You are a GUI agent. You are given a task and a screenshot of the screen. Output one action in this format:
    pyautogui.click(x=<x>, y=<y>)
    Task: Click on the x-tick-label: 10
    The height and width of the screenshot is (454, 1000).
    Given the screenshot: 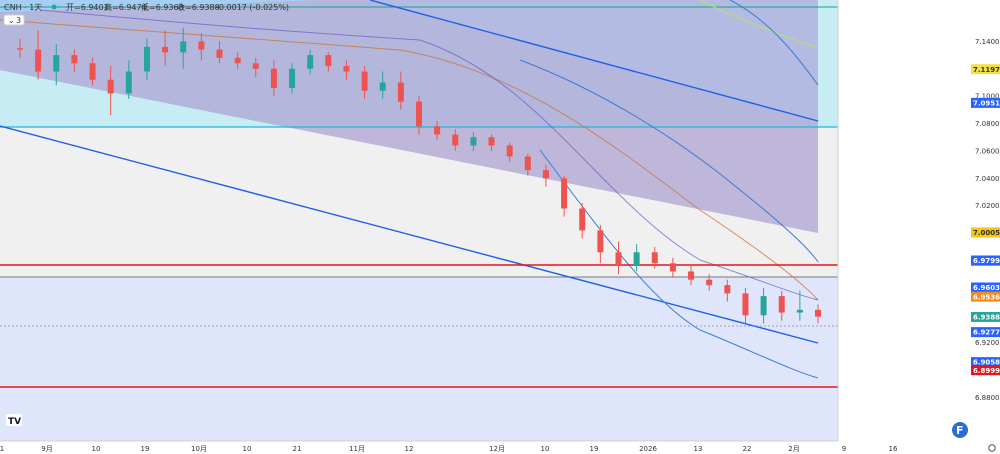 What is the action you would take?
    pyautogui.click(x=545, y=449)
    